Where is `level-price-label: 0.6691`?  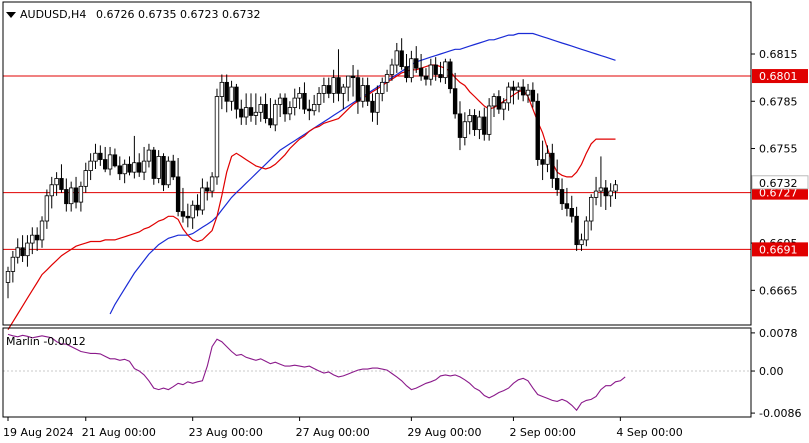 level-price-label: 0.6691 is located at coordinates (778, 249).